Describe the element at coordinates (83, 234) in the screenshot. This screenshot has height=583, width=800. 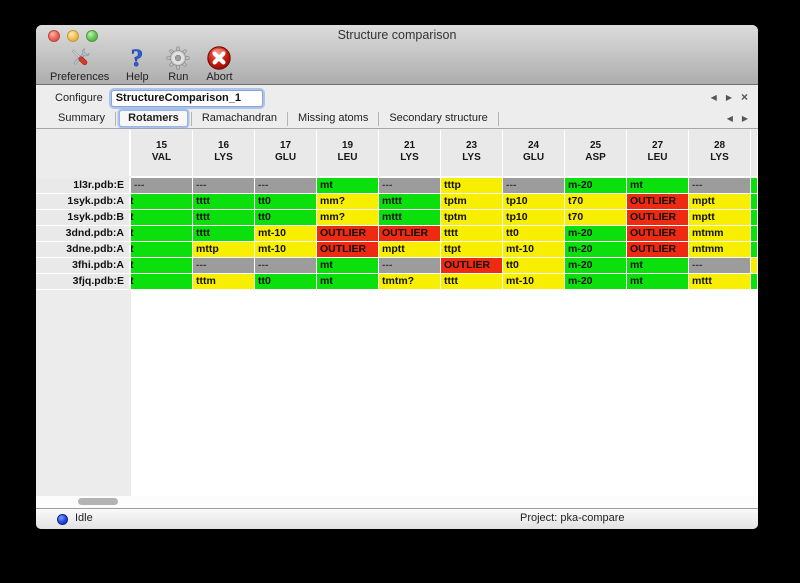
I see `row-label: 3dnd.pdb:A` at that location.